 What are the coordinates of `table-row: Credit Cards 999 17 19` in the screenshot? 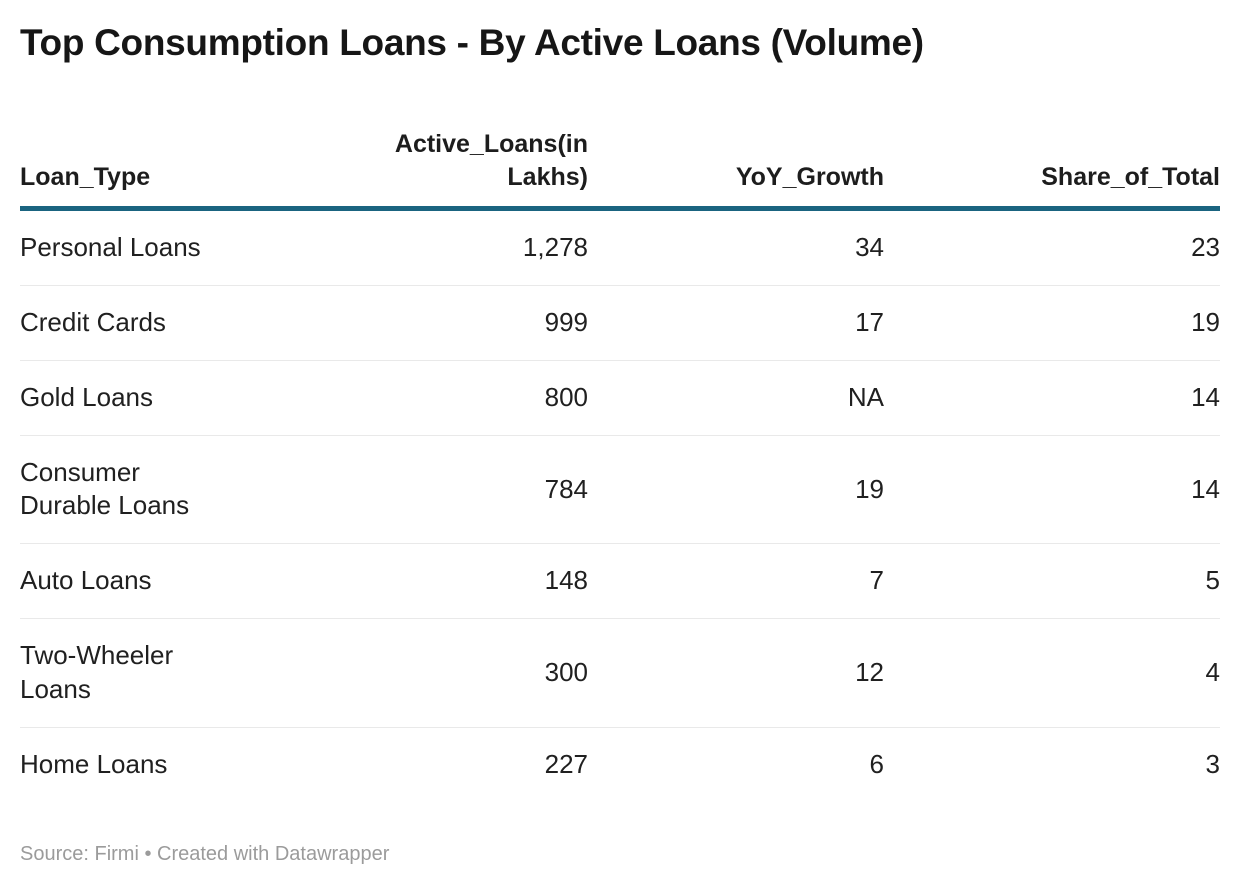 It's located at (620, 323).